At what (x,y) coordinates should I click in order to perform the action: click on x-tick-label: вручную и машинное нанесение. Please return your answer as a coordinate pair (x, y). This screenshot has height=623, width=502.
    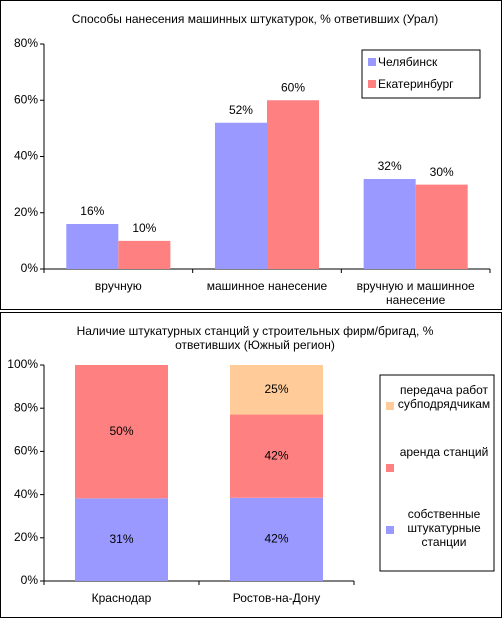
    Looking at the image, I should click on (415, 293).